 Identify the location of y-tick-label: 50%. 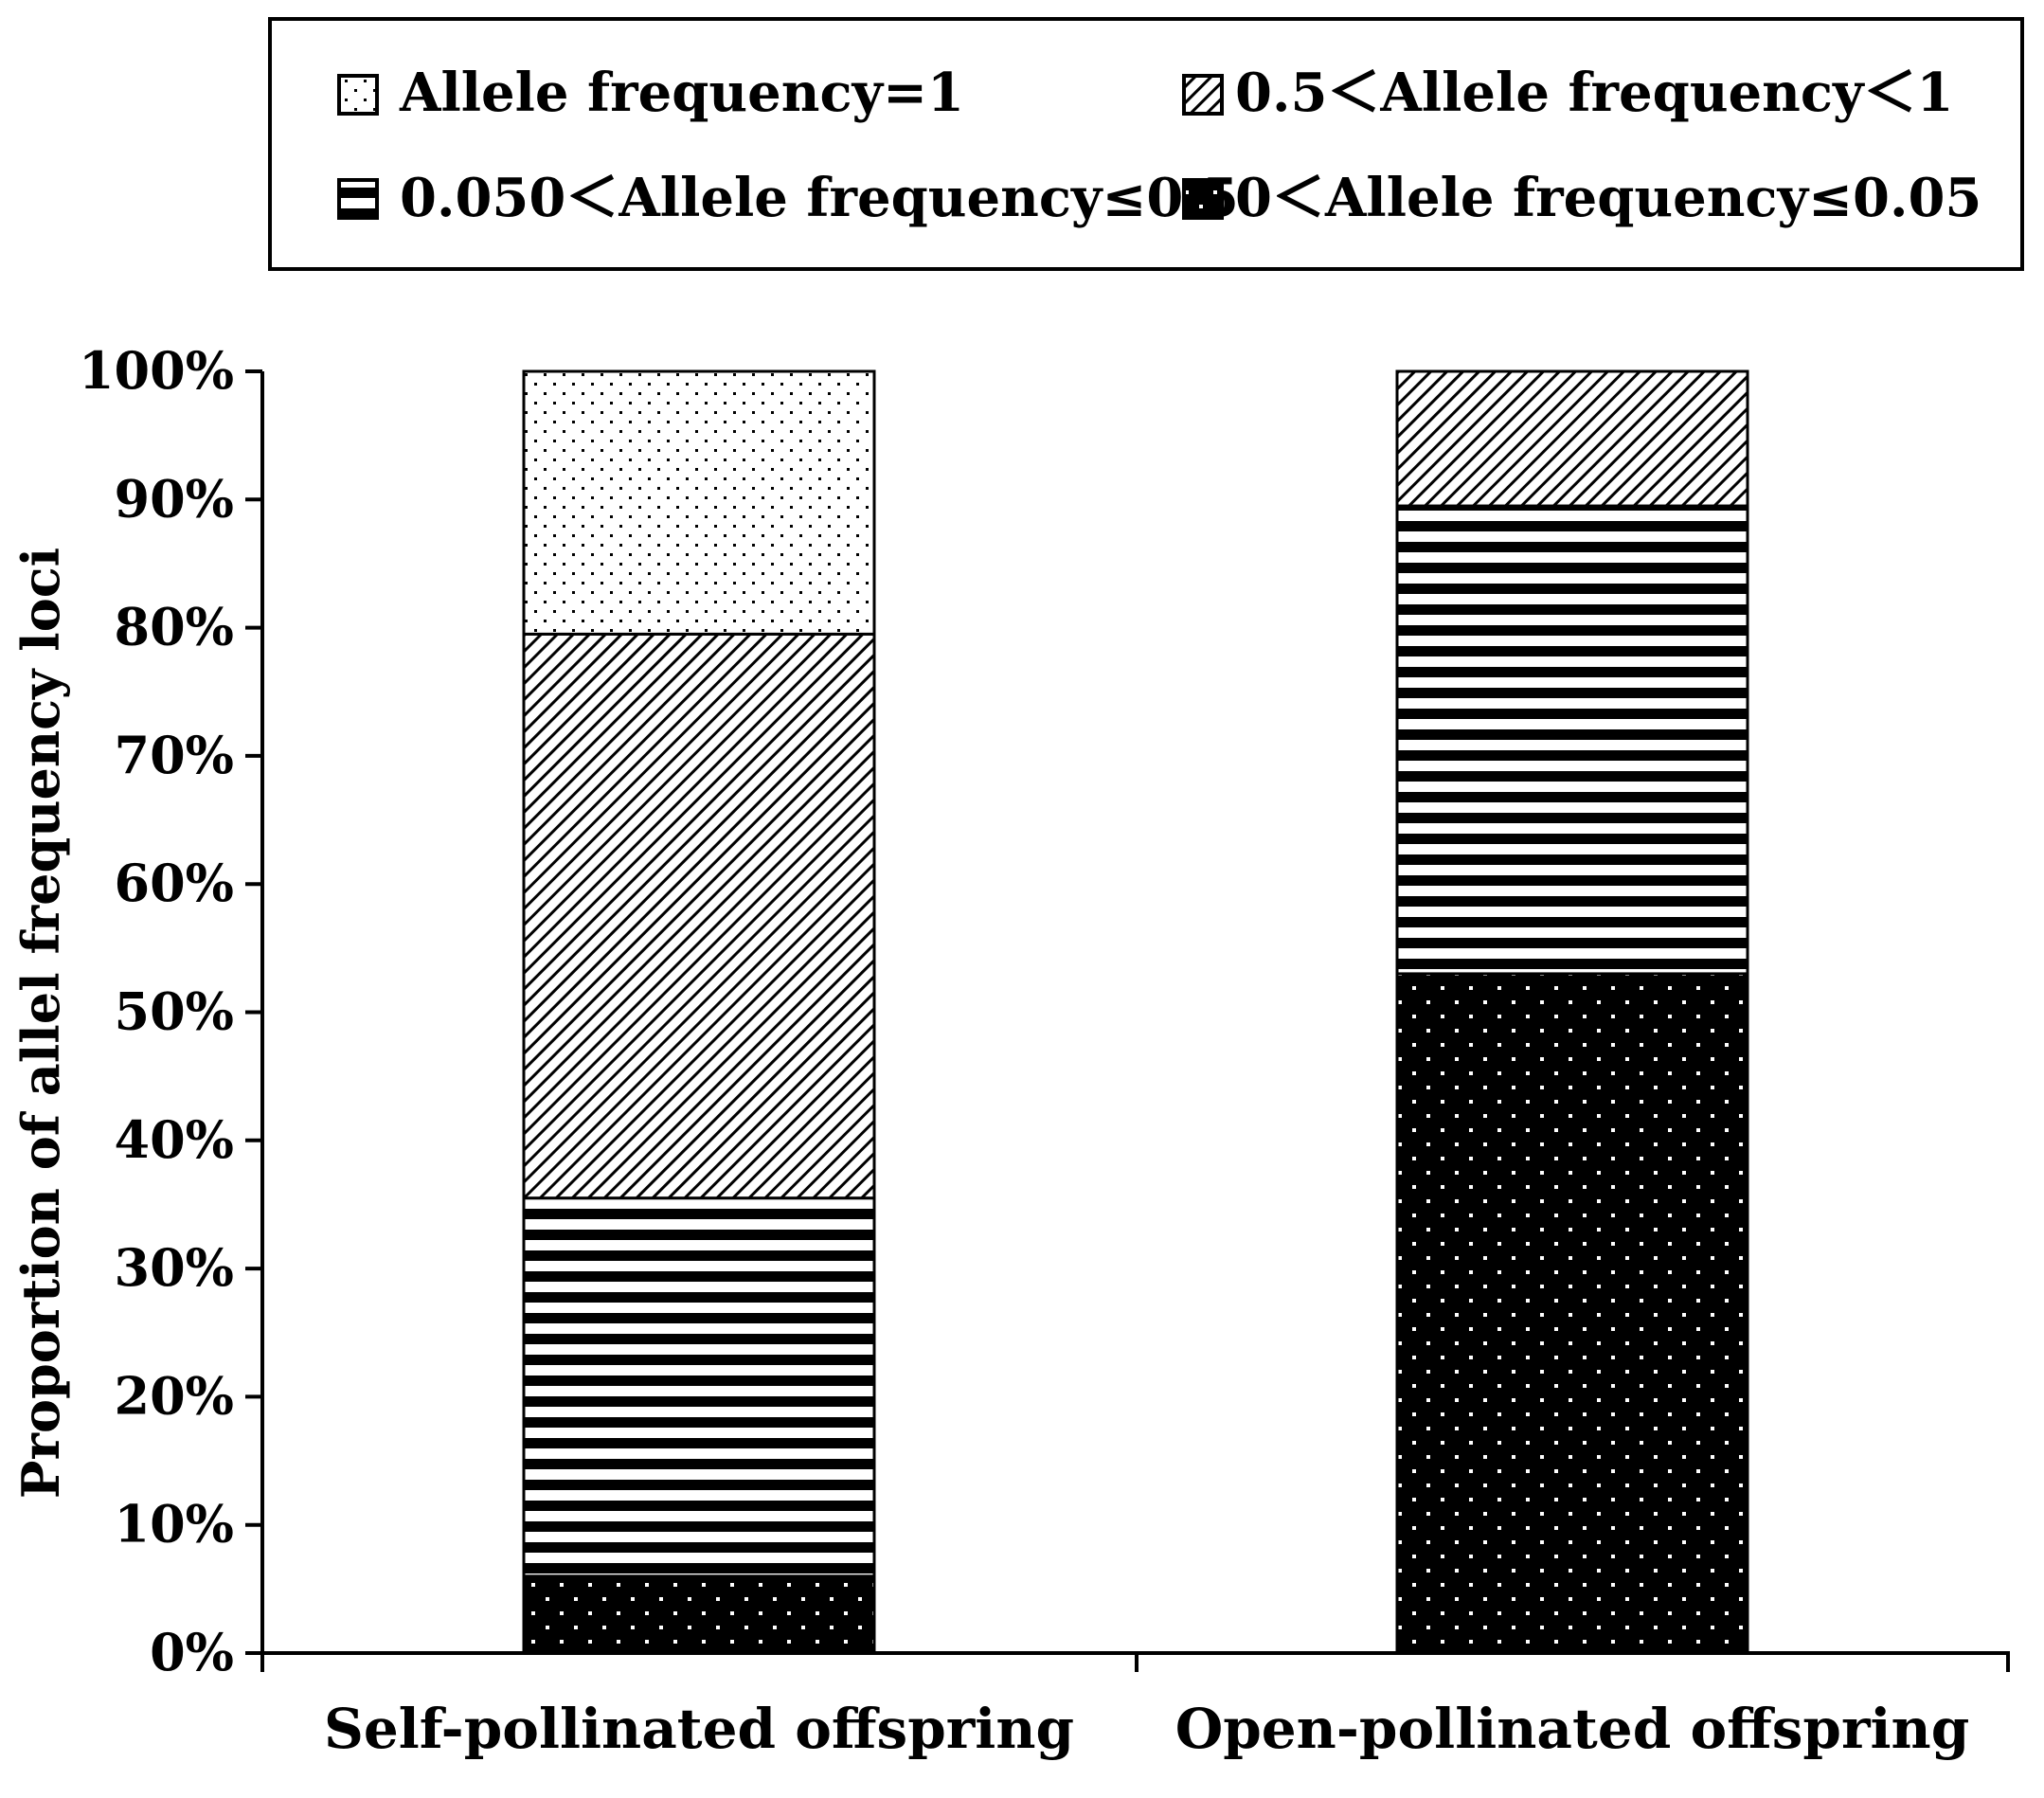
(174, 1012).